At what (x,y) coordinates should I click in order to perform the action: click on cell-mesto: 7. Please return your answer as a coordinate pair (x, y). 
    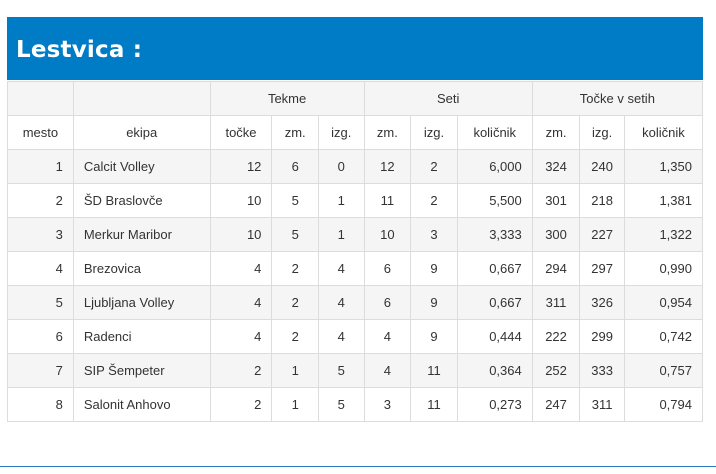
    Looking at the image, I should click on (40, 370).